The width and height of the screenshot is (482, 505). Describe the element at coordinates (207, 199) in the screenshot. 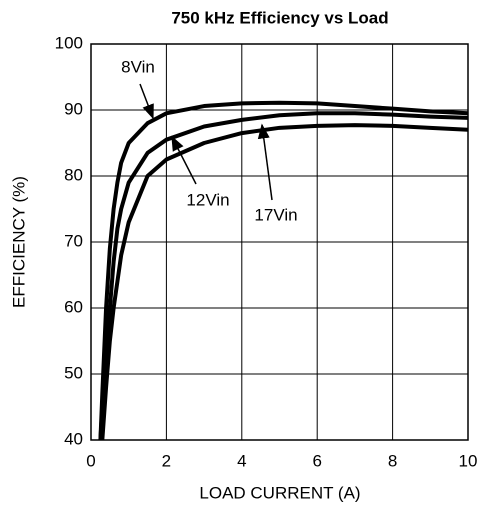

I see `series-label: 12Vin` at that location.